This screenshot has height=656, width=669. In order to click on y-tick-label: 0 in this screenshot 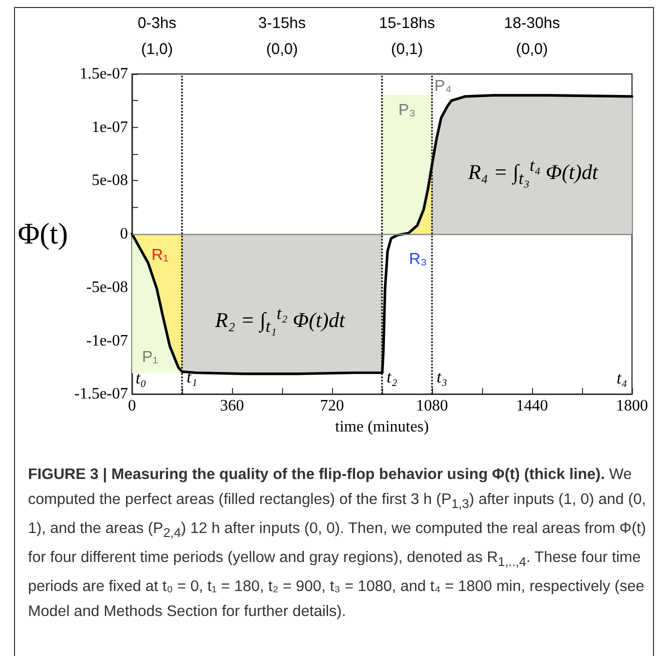, I will do `click(124, 234)`.